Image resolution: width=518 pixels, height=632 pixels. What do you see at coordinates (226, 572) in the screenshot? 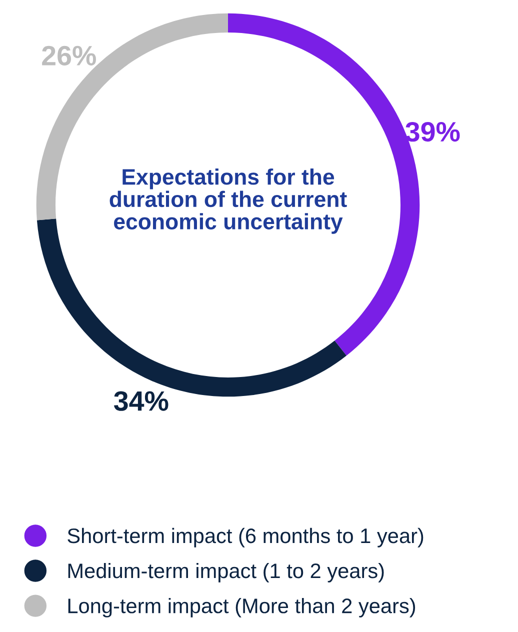
I see `legend-label: Medium-term impact (1 to 2 years)` at bounding box center [226, 572].